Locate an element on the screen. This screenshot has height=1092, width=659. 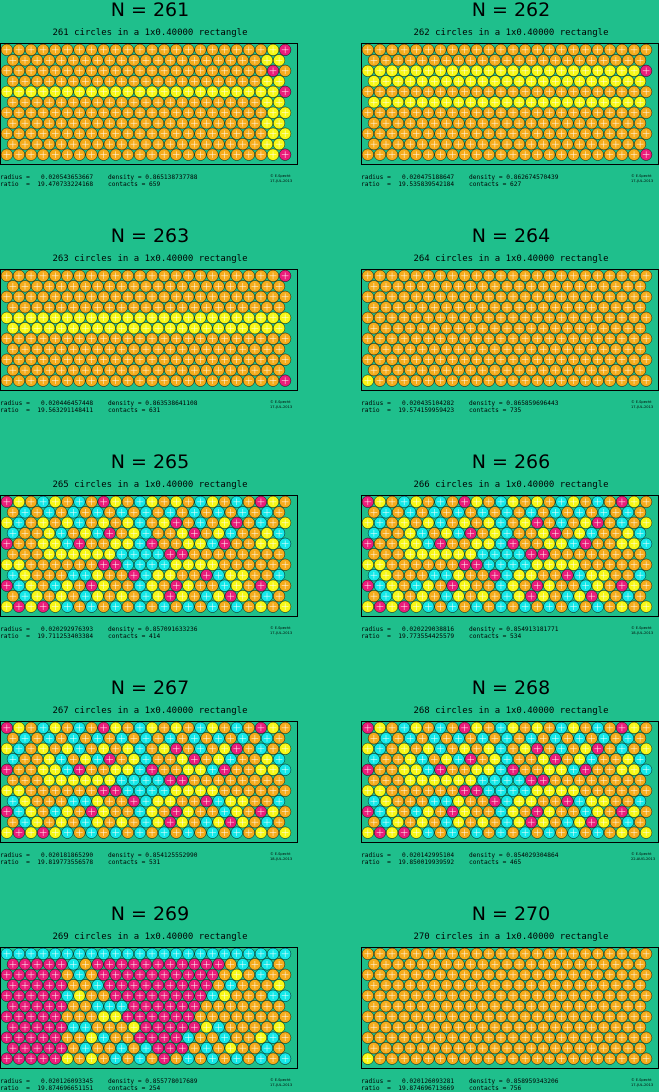
density-value: density = 0.865138737788 is located at coordinates (152, 177).